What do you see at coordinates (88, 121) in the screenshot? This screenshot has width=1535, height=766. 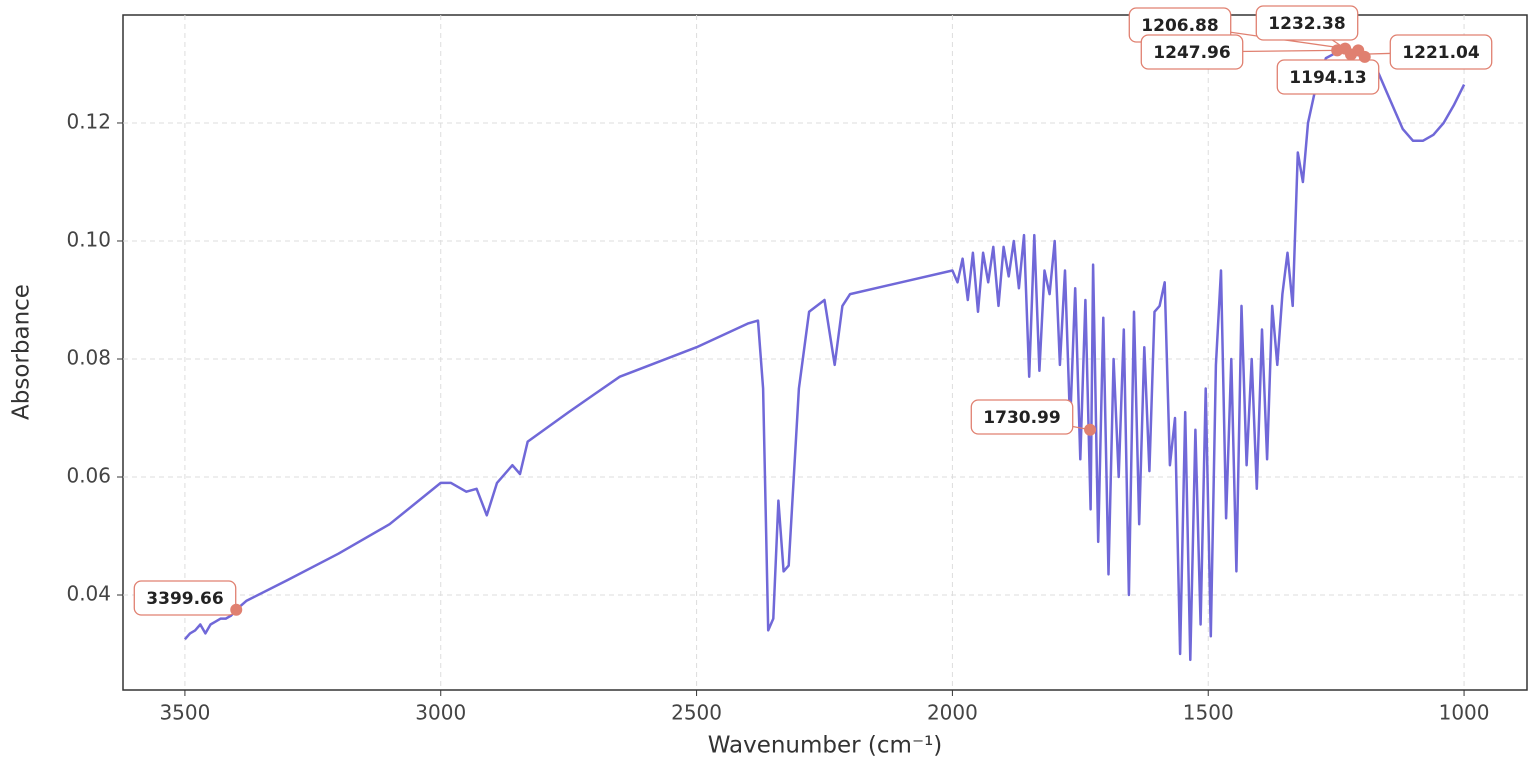 I see `y-tick-label: 0.12` at bounding box center [88, 121].